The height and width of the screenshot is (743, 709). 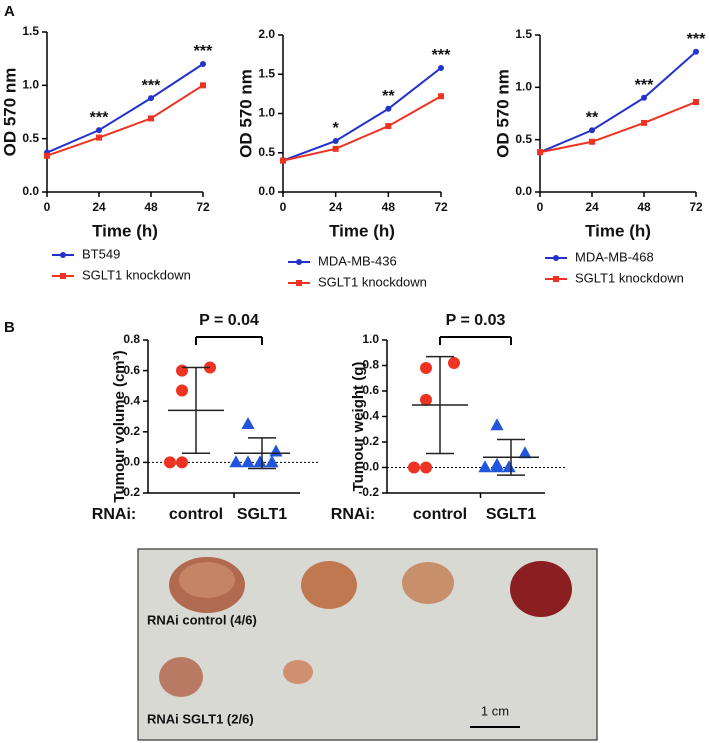 What do you see at coordinates (614, 256) in the screenshot?
I see `legend-label: MDA-MB-468` at bounding box center [614, 256].